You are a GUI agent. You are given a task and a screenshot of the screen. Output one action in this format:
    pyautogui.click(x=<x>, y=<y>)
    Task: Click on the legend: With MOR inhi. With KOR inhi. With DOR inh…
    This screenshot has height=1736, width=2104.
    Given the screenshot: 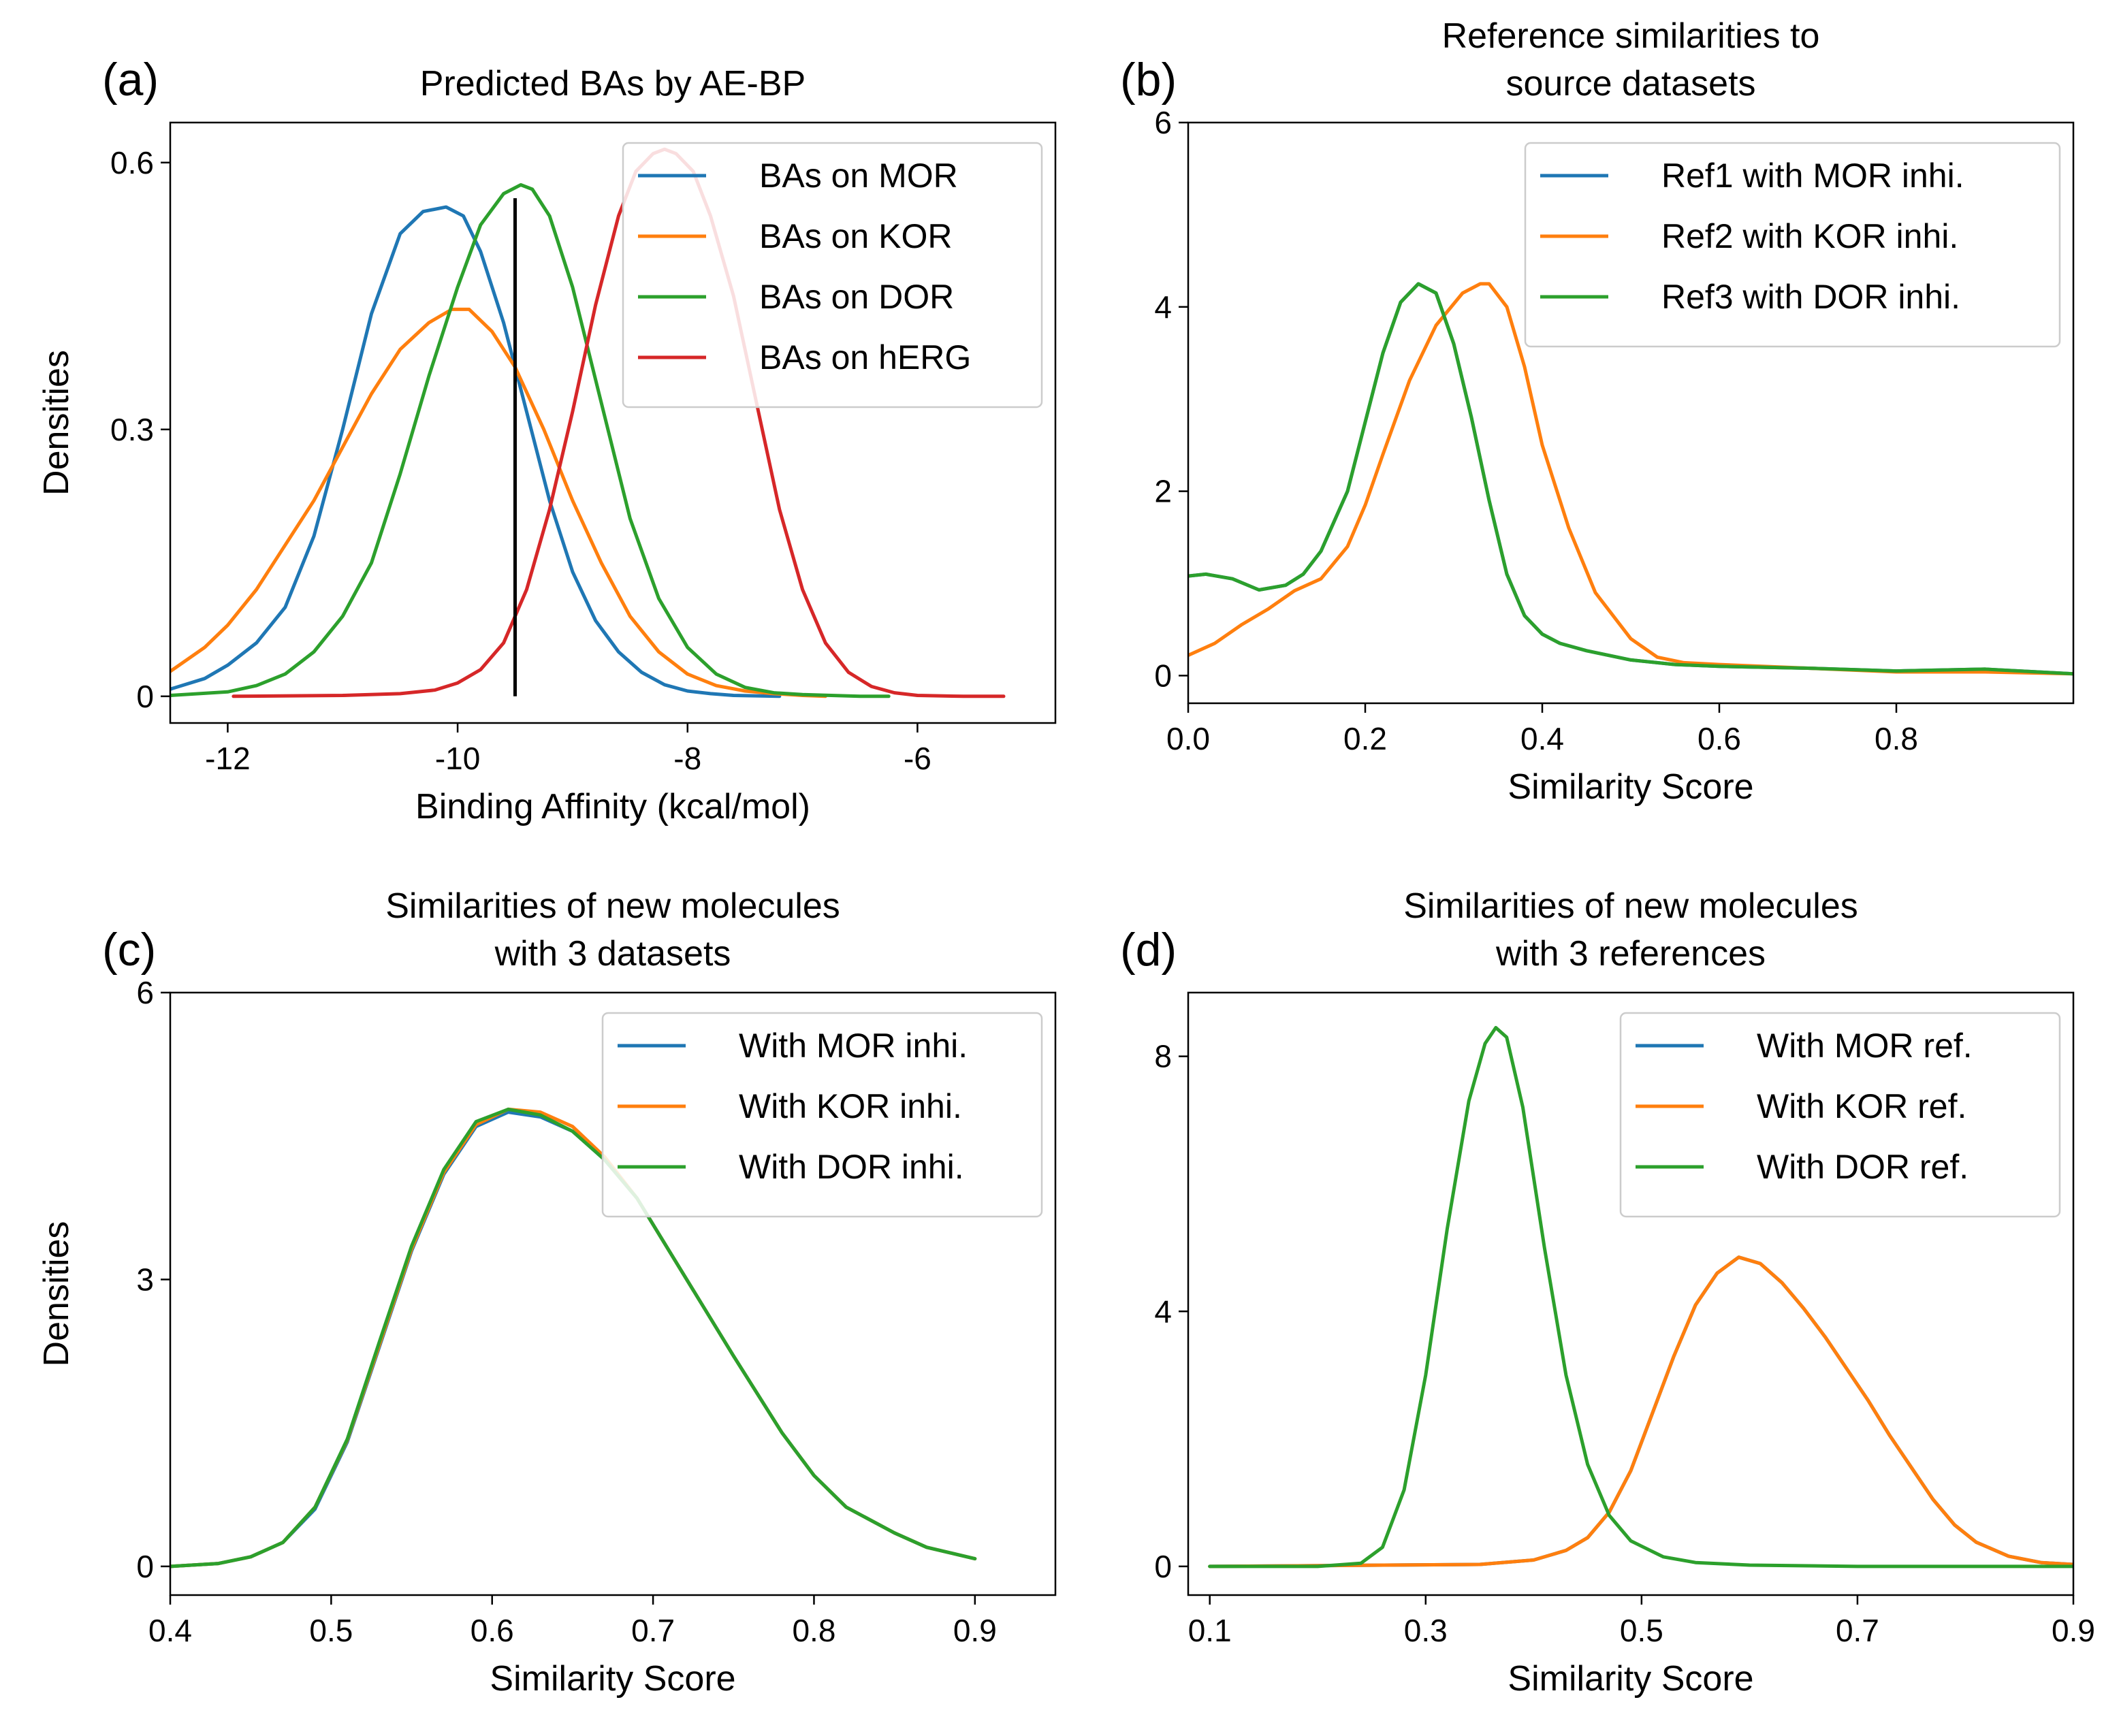 What is the action you would take?
    pyautogui.click(x=822, y=1115)
    